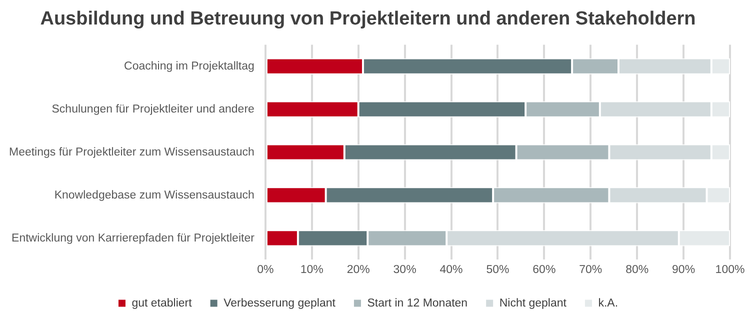 This screenshot has height=321, width=752. I want to click on x-tick-label: 10%, so click(312, 270).